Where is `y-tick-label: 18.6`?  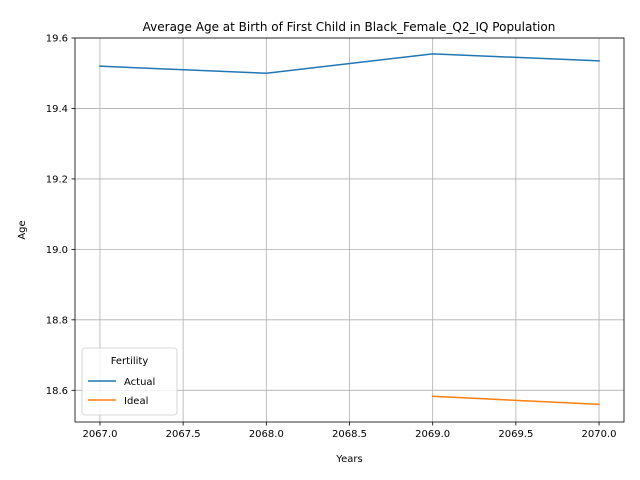
y-tick-label: 18.6 is located at coordinates (57, 391).